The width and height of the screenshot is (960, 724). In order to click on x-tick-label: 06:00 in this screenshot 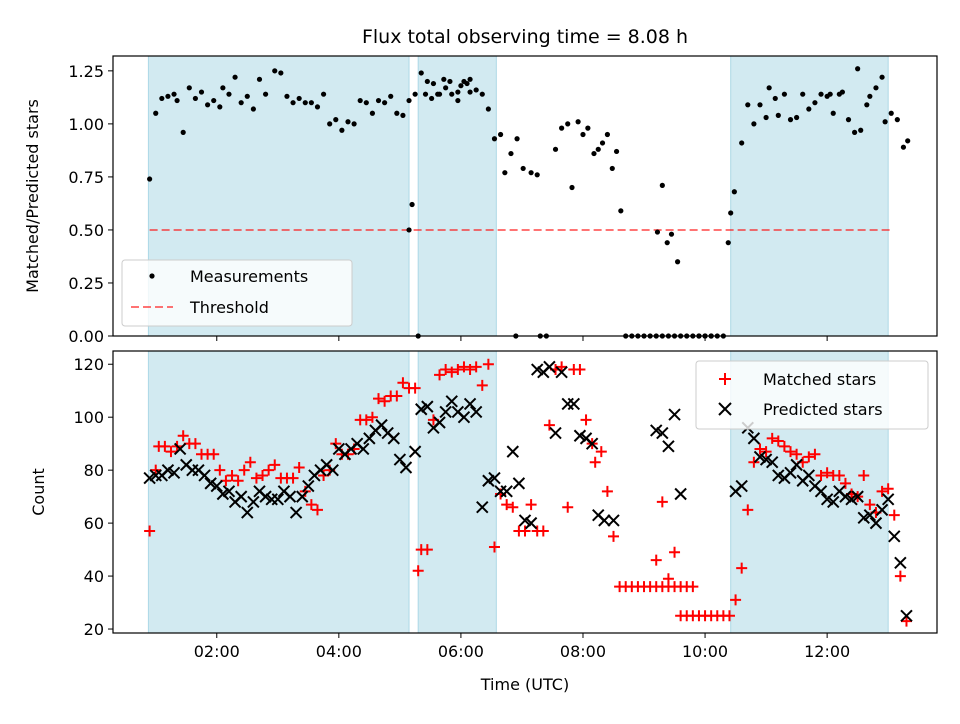, I will do `click(461, 651)`.